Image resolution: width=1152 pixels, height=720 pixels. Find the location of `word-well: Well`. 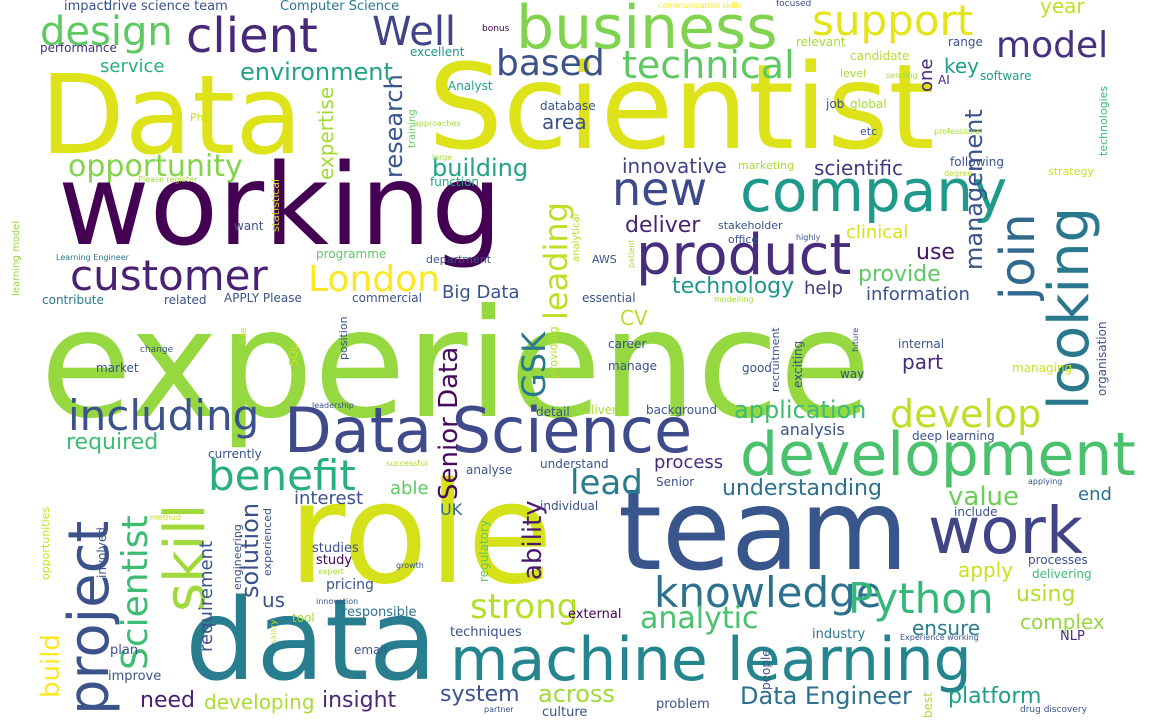

word-well: Well is located at coordinates (414, 32).